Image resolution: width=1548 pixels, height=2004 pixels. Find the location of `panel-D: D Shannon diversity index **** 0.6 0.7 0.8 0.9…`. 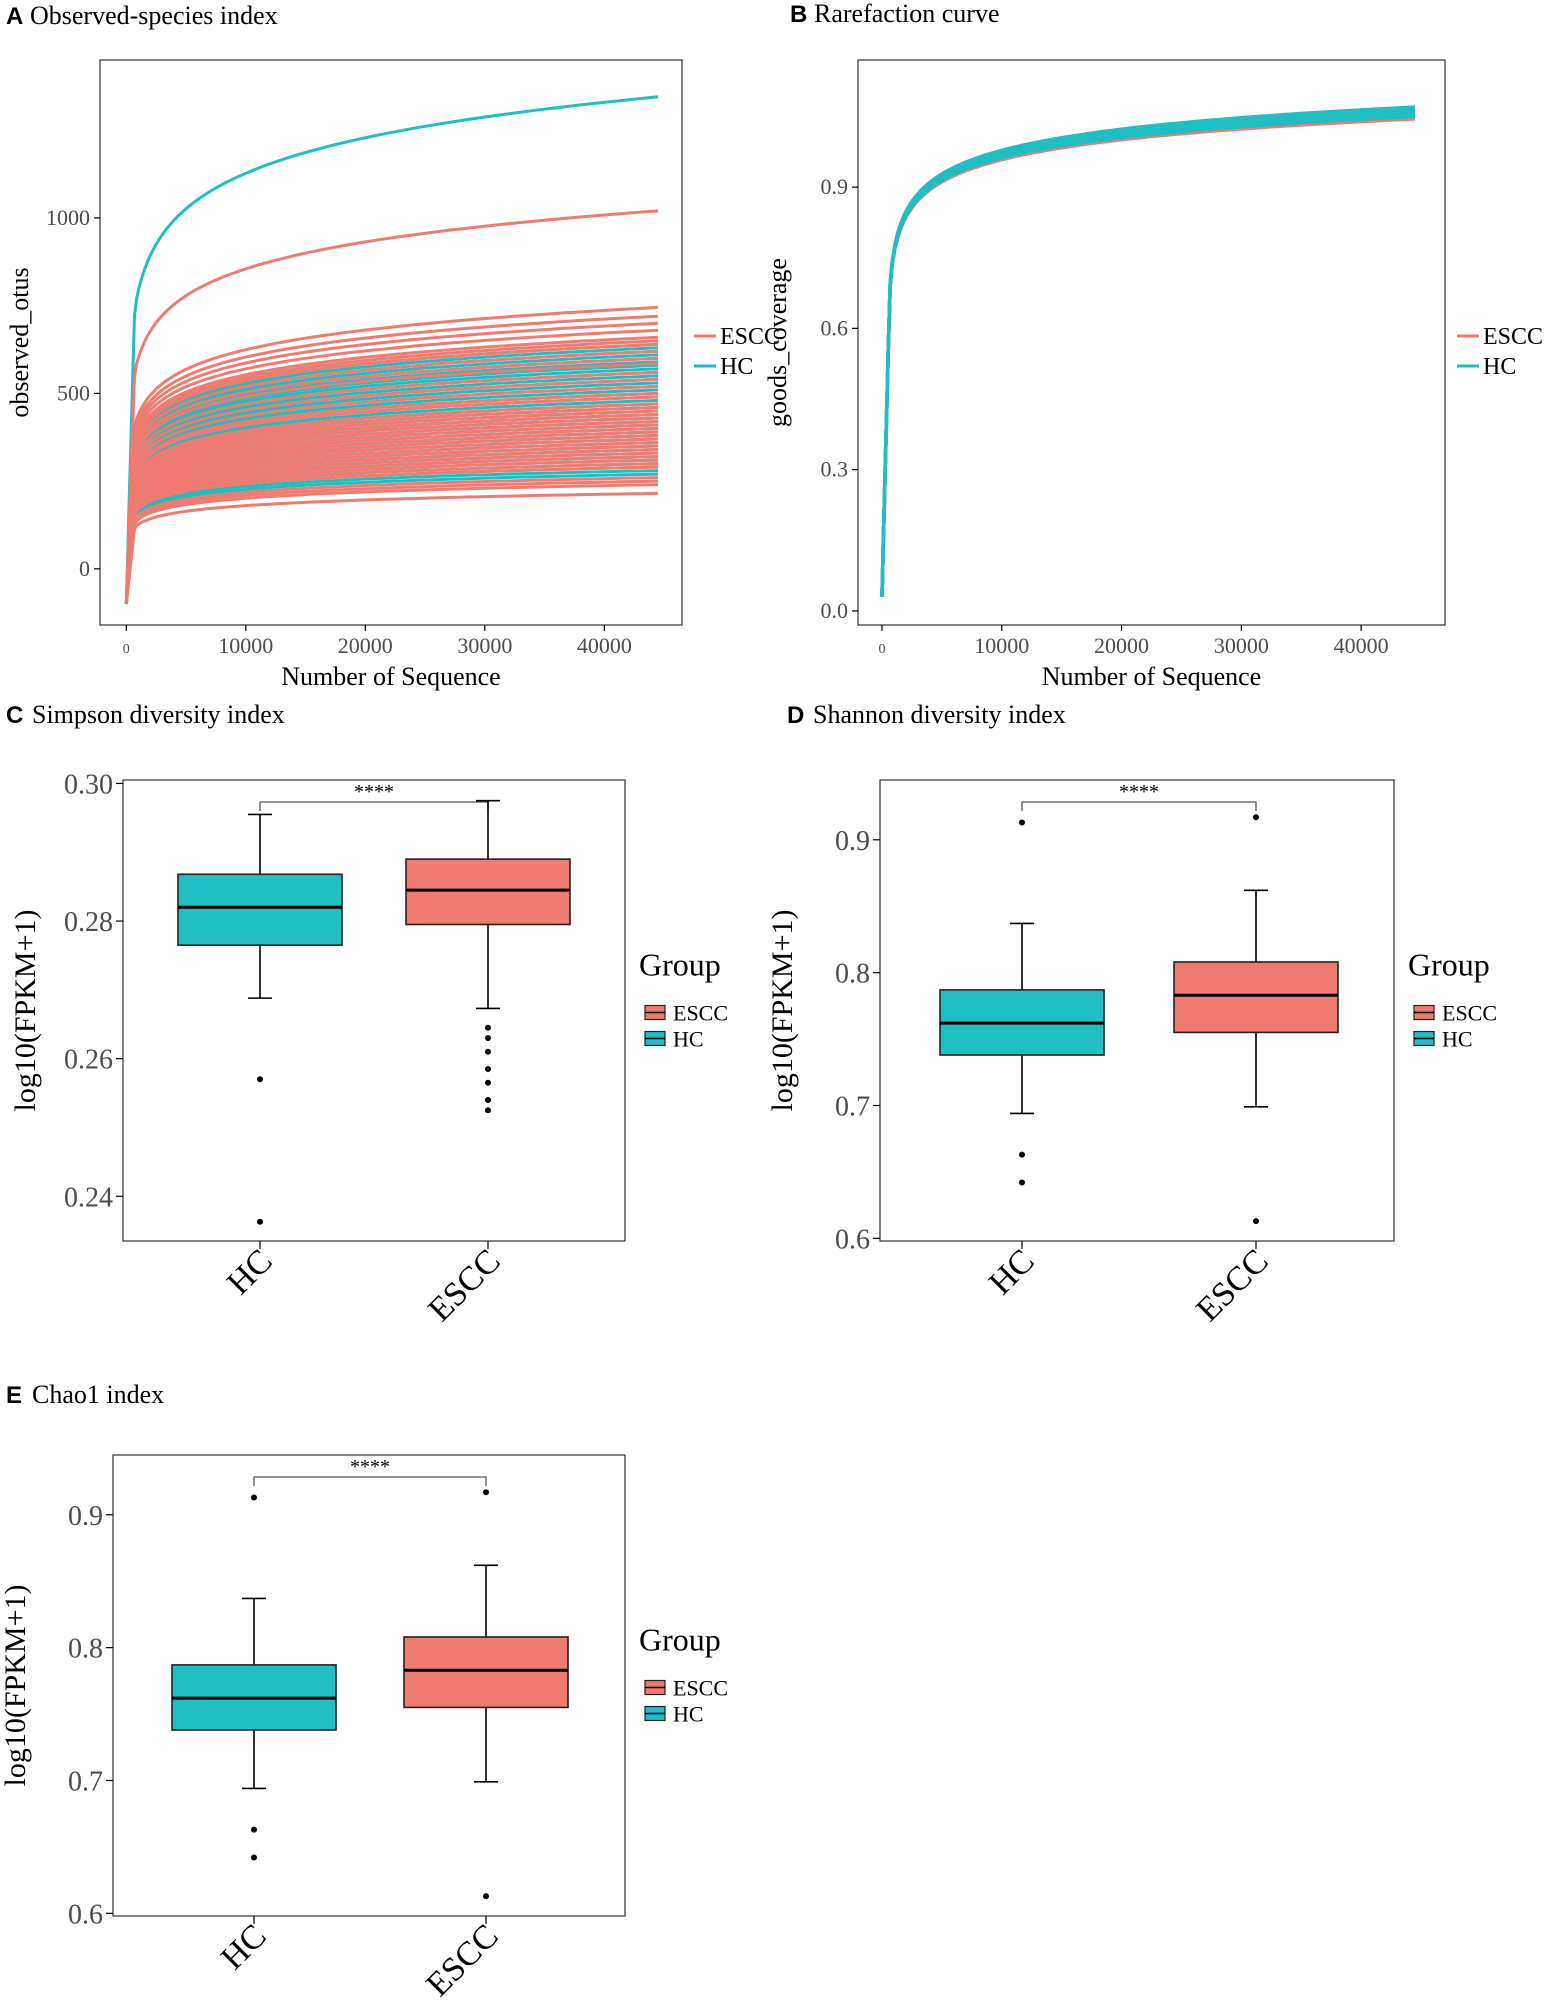

panel-D: D Shannon diversity index **** 0.6 0.7 0.8 0.9… is located at coordinates (1131, 1014).